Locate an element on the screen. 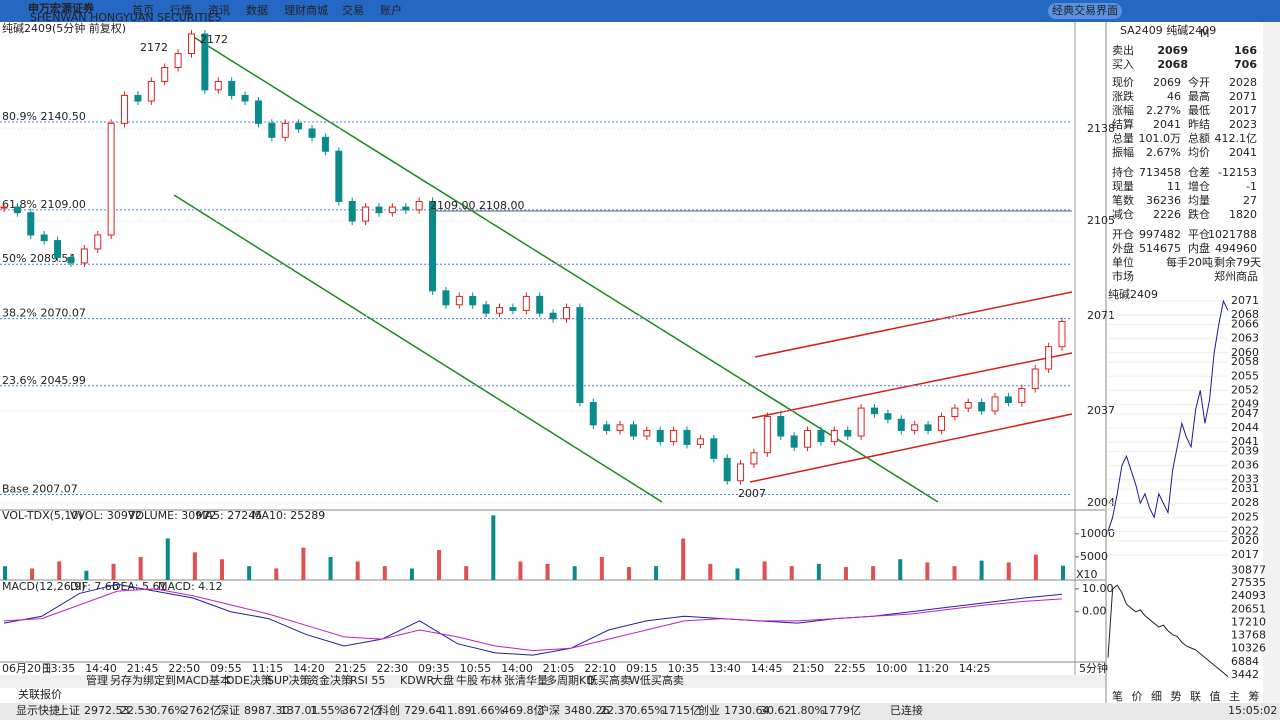  x-tick-label: 11:15 is located at coordinates (268, 668).